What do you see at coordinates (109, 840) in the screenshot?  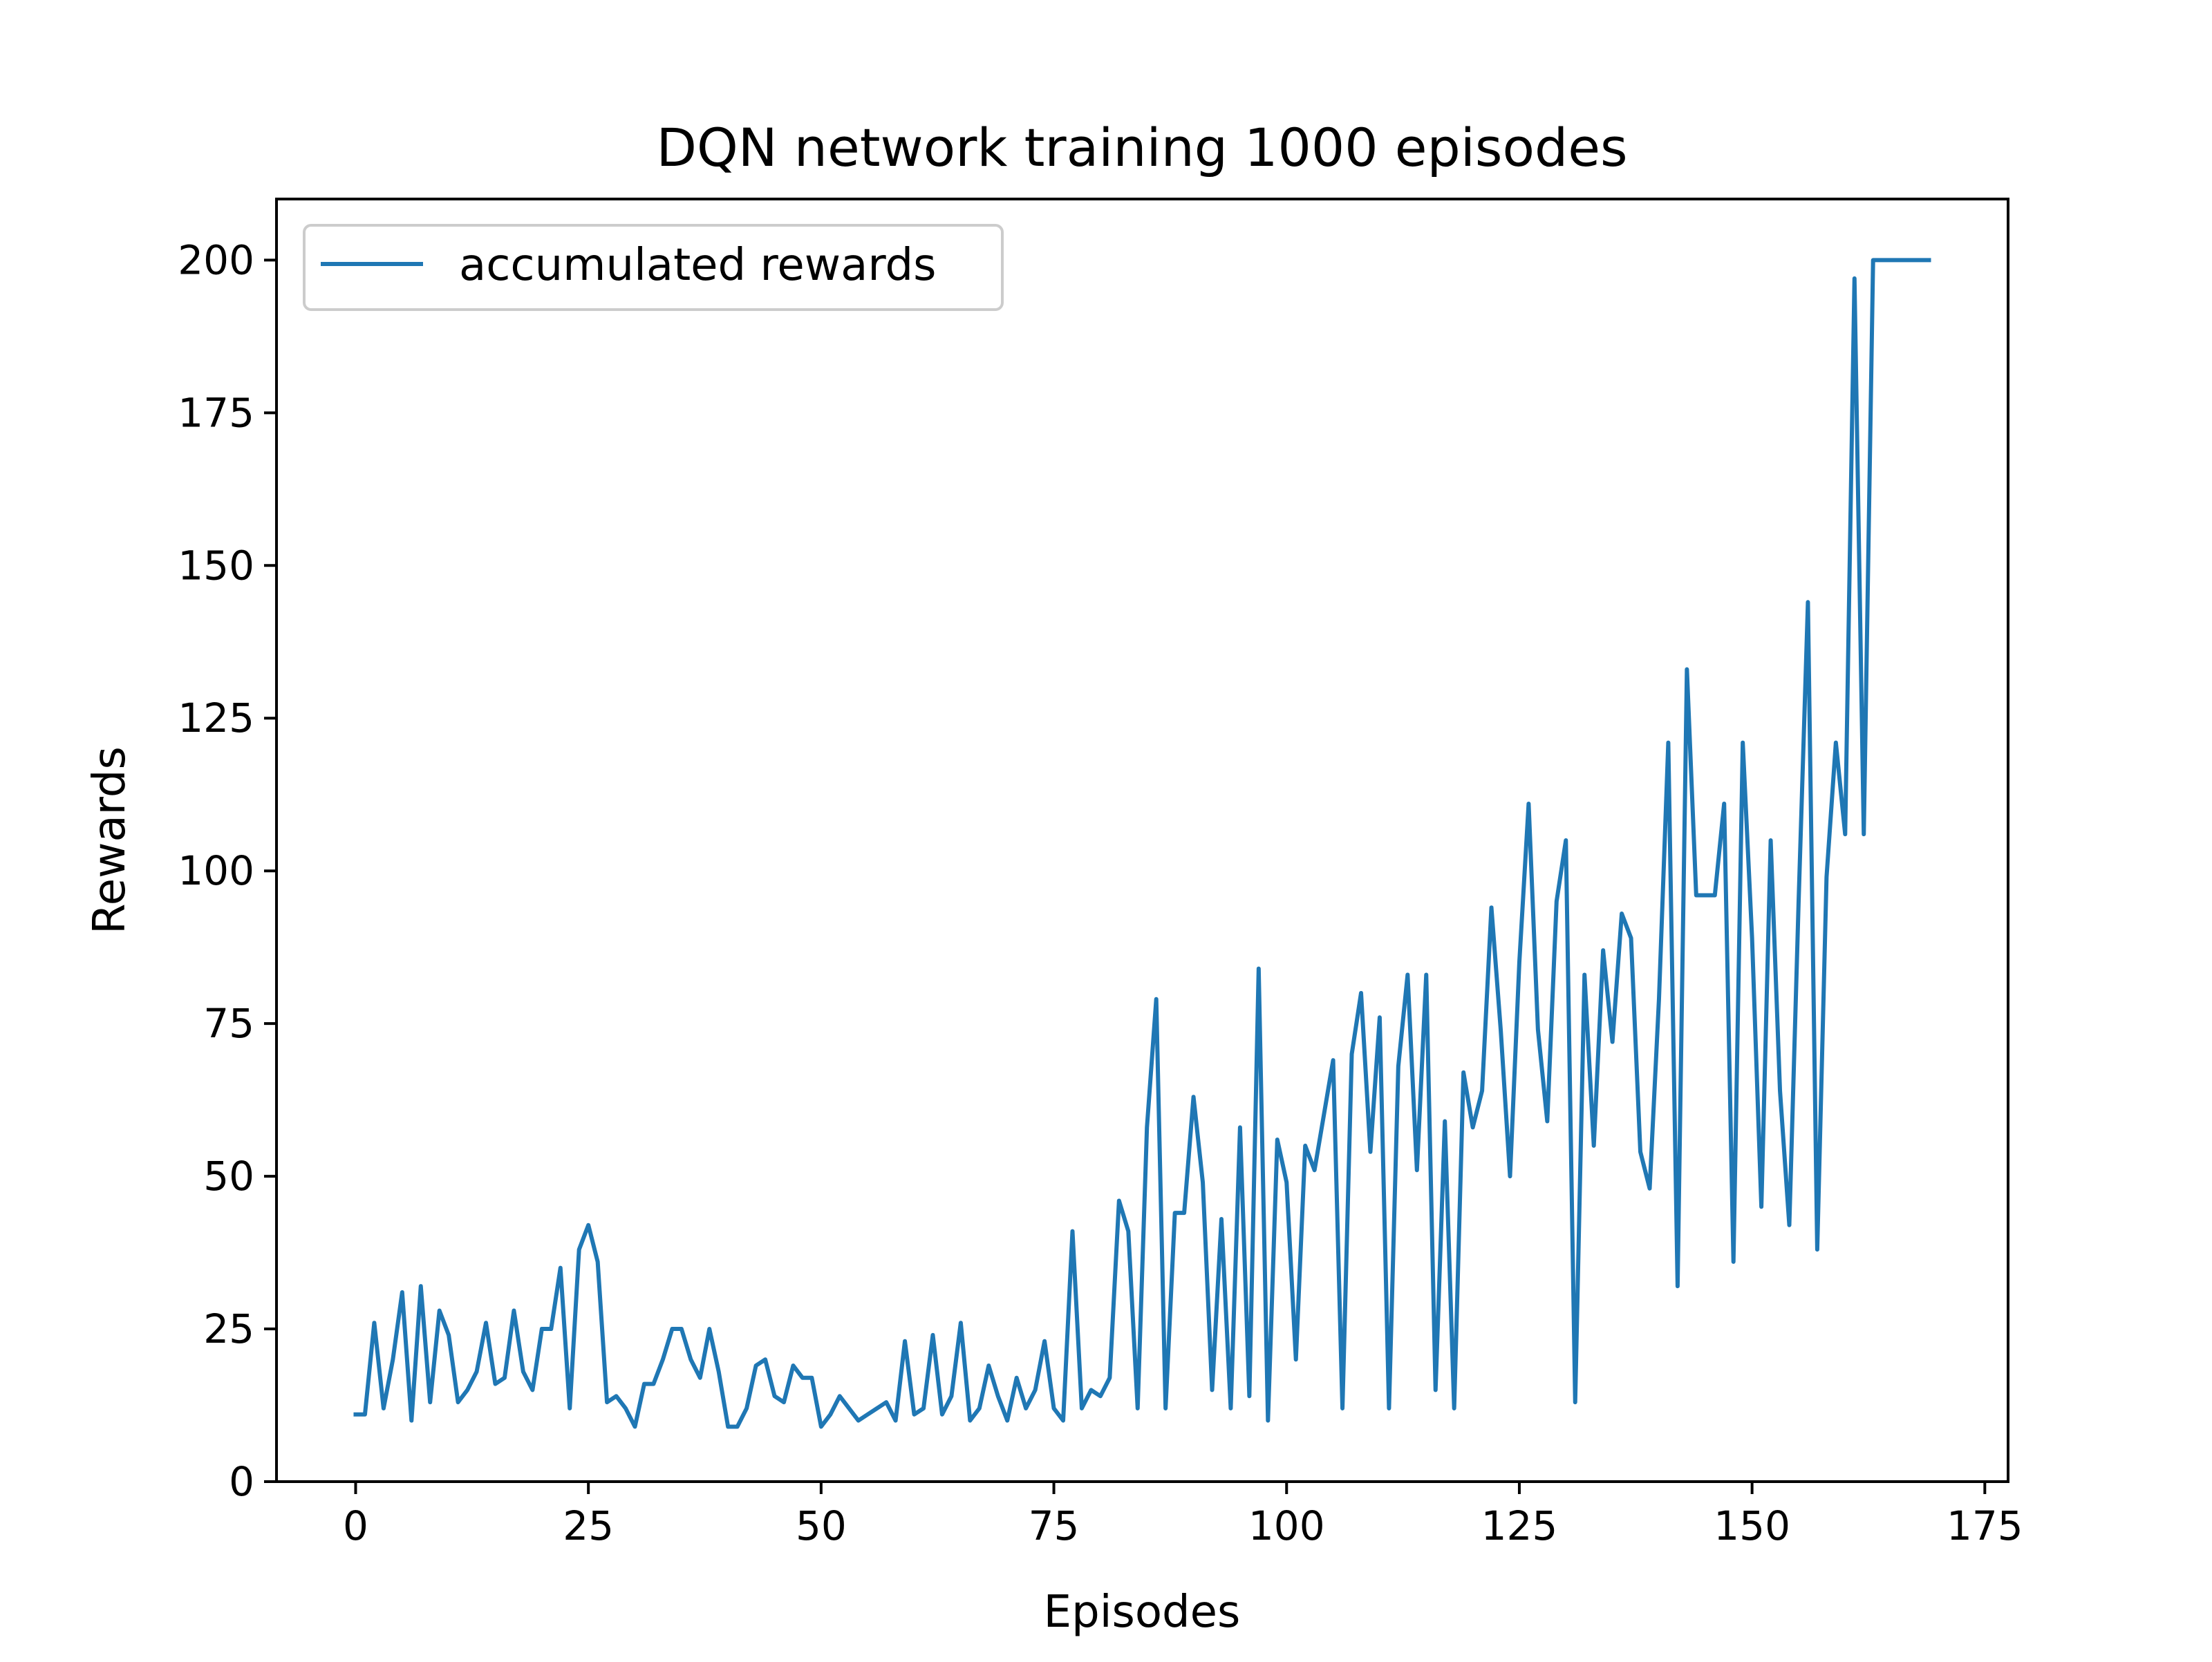 I see `y-axis-label: Rewards` at bounding box center [109, 840].